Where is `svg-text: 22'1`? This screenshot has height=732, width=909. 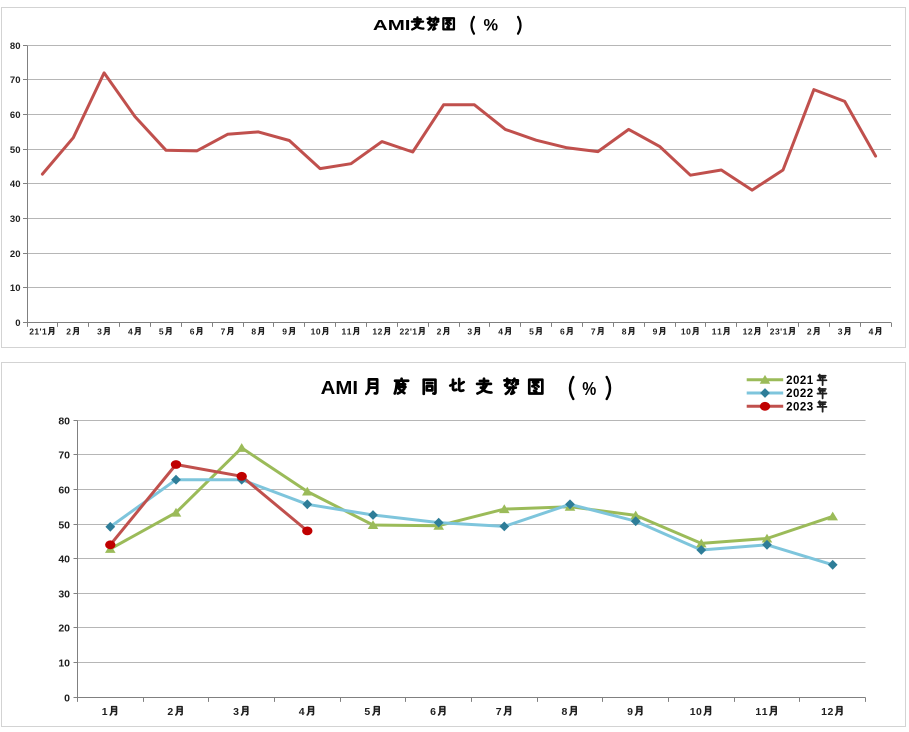
svg-text: 22'1 is located at coordinates (409, 332).